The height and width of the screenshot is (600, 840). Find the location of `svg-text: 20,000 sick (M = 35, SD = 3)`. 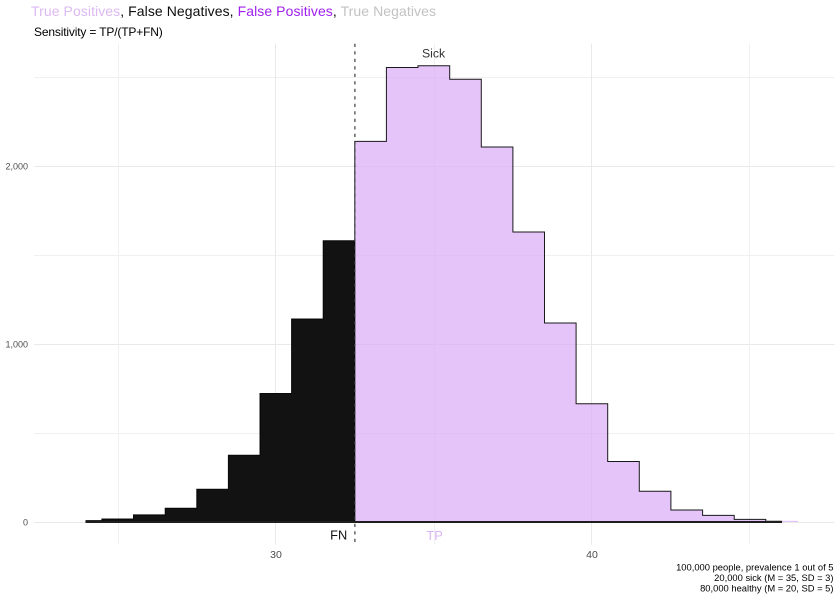

svg-text: 20,000 sick (M = 35, SD = 3) is located at coordinates (773, 577).